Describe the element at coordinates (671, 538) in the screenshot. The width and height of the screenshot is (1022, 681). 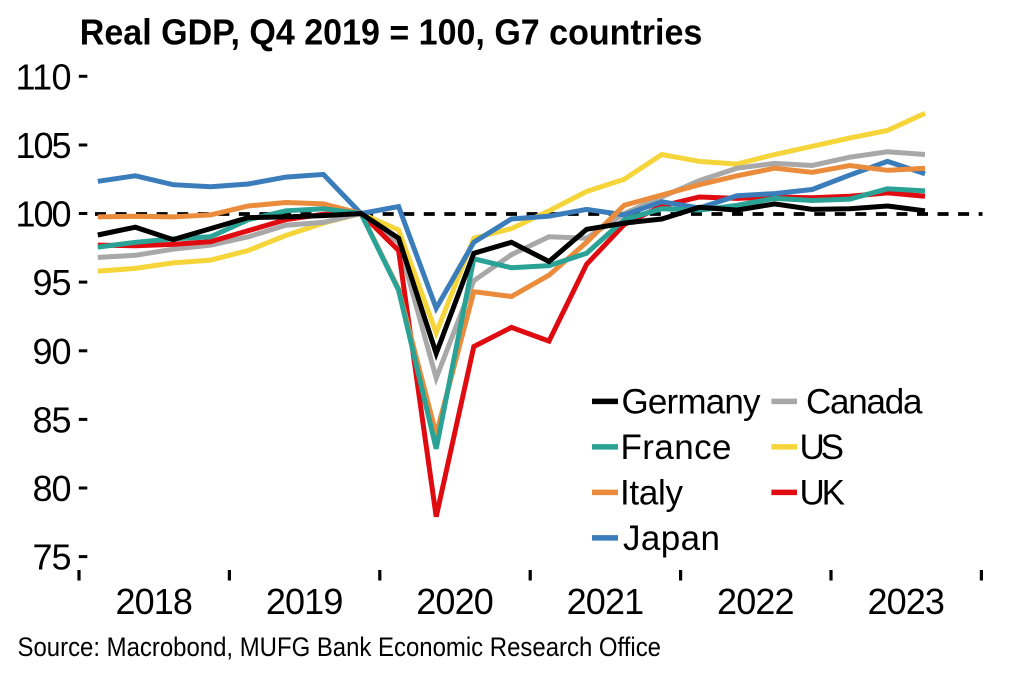
I see `svg-text: Japan` at that location.